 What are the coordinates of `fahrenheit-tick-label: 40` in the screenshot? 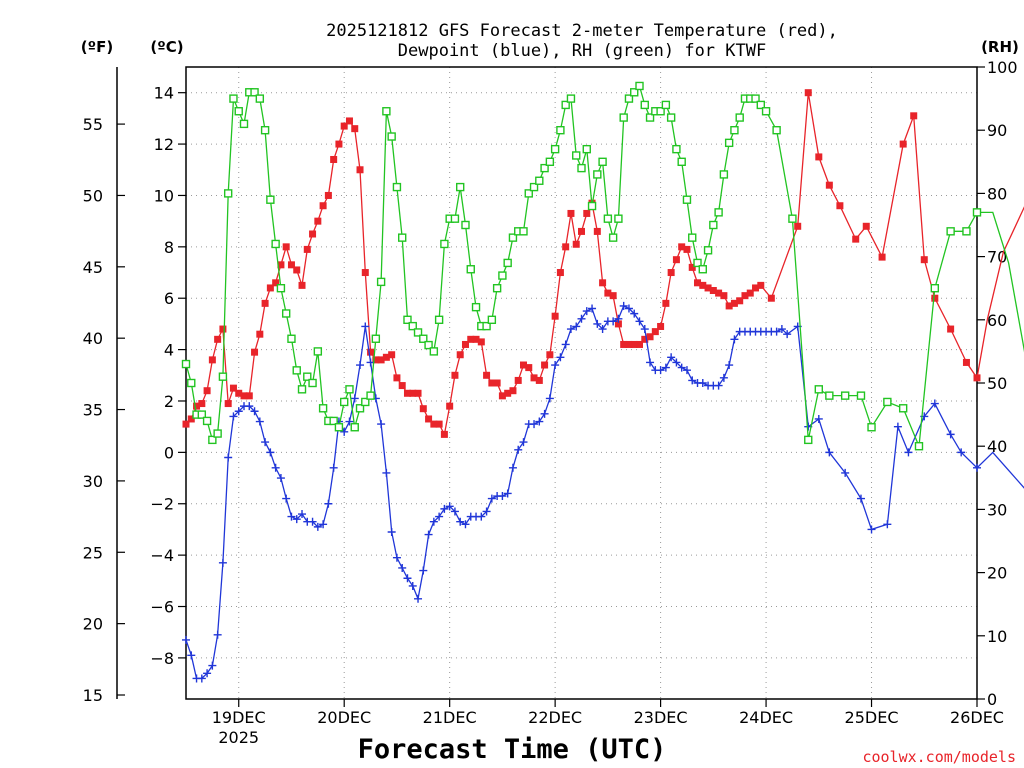 It's located at (93, 338).